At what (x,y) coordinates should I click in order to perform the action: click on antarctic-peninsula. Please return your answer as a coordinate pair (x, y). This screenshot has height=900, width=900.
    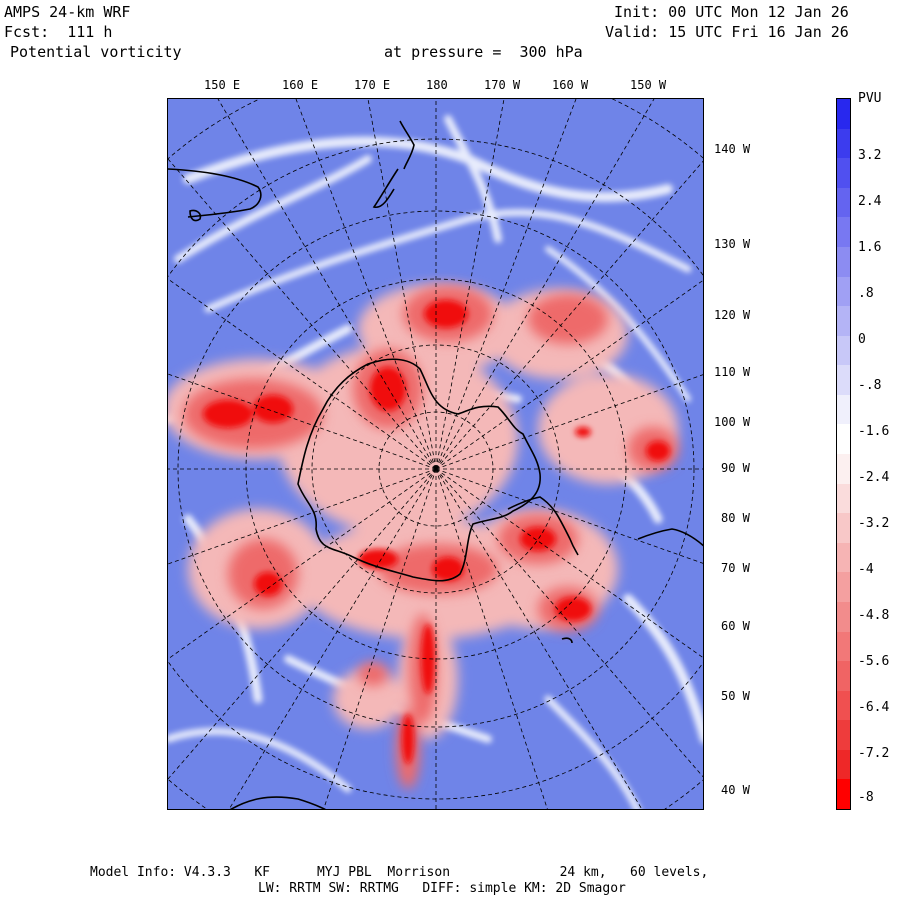
    Looking at the image, I should click on (543, 526).